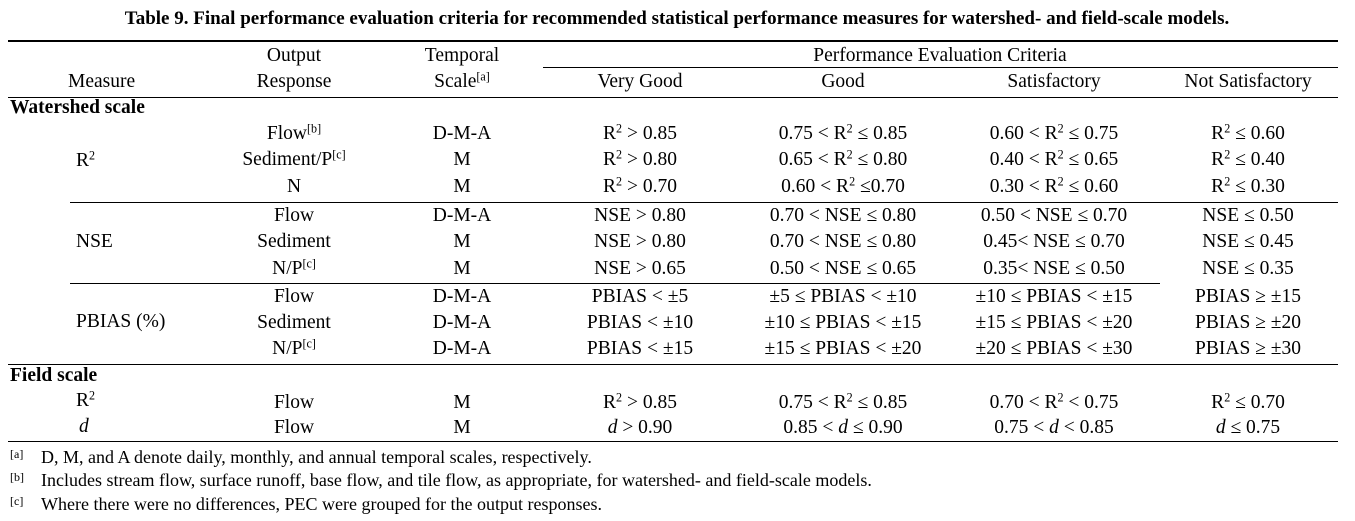 Image resolution: width=1355 pixels, height=521 pixels. What do you see at coordinates (843, 158) in the screenshot?
I see `good-cell: 0.65 < R2 ≤ 0.80` at bounding box center [843, 158].